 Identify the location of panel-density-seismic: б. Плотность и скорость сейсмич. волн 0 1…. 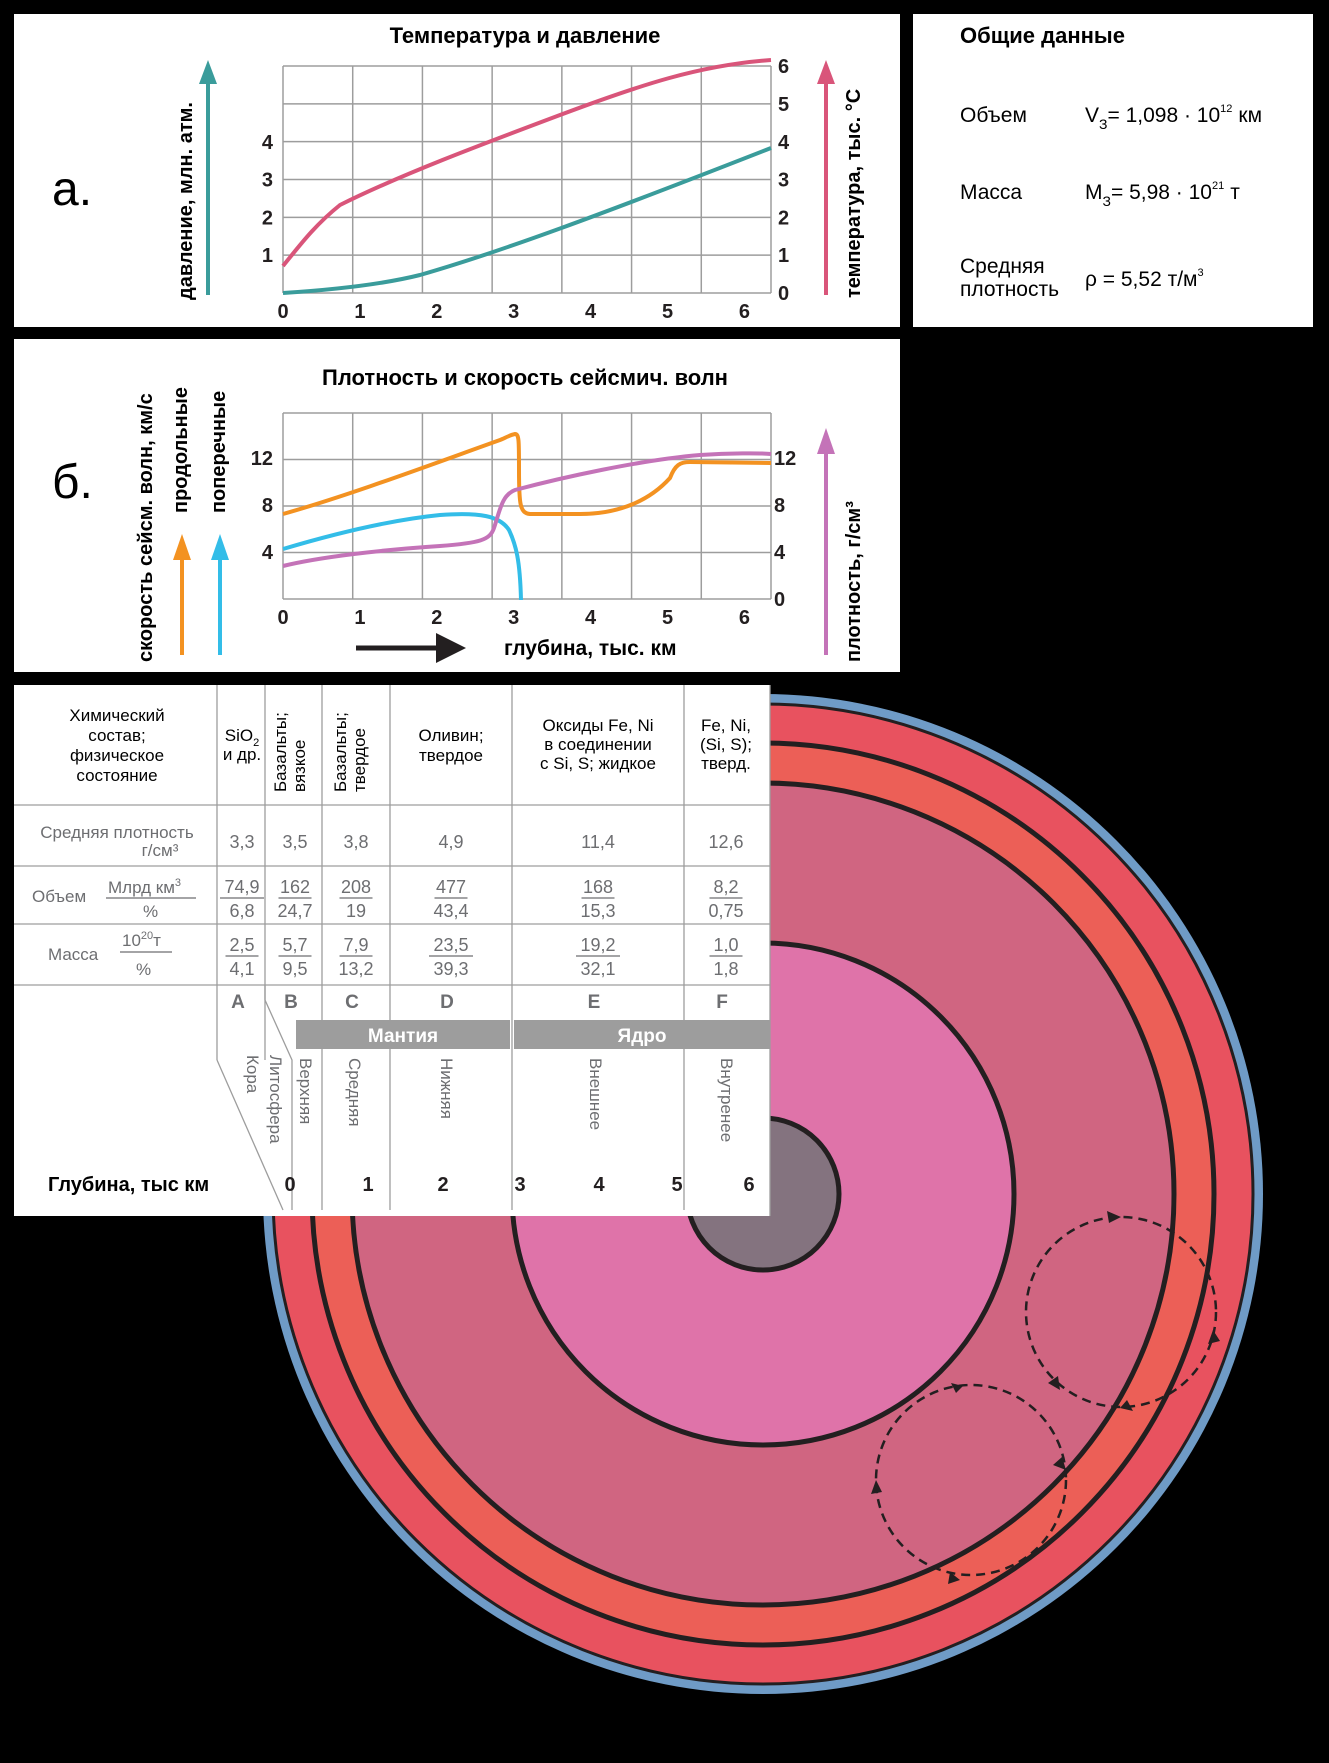
(457, 505).